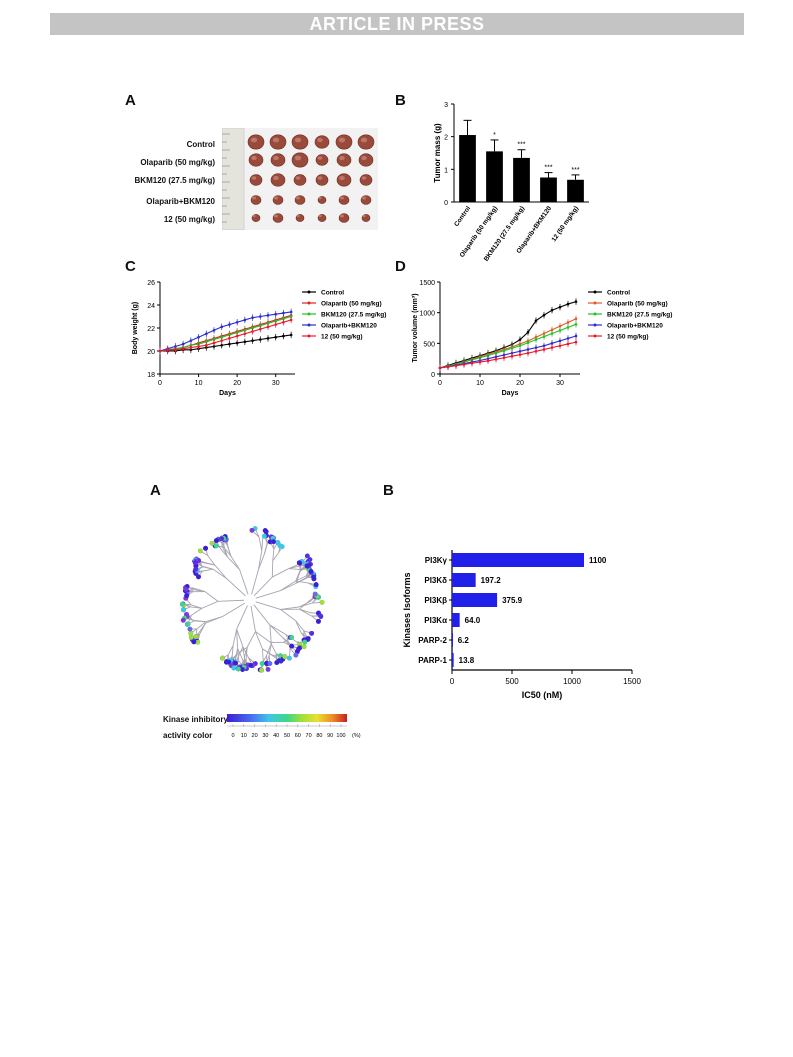 Image resolution: width=793 pixels, height=1057 pixels. I want to click on legend-label: Olaparib (50 mg/kg), so click(637, 304).